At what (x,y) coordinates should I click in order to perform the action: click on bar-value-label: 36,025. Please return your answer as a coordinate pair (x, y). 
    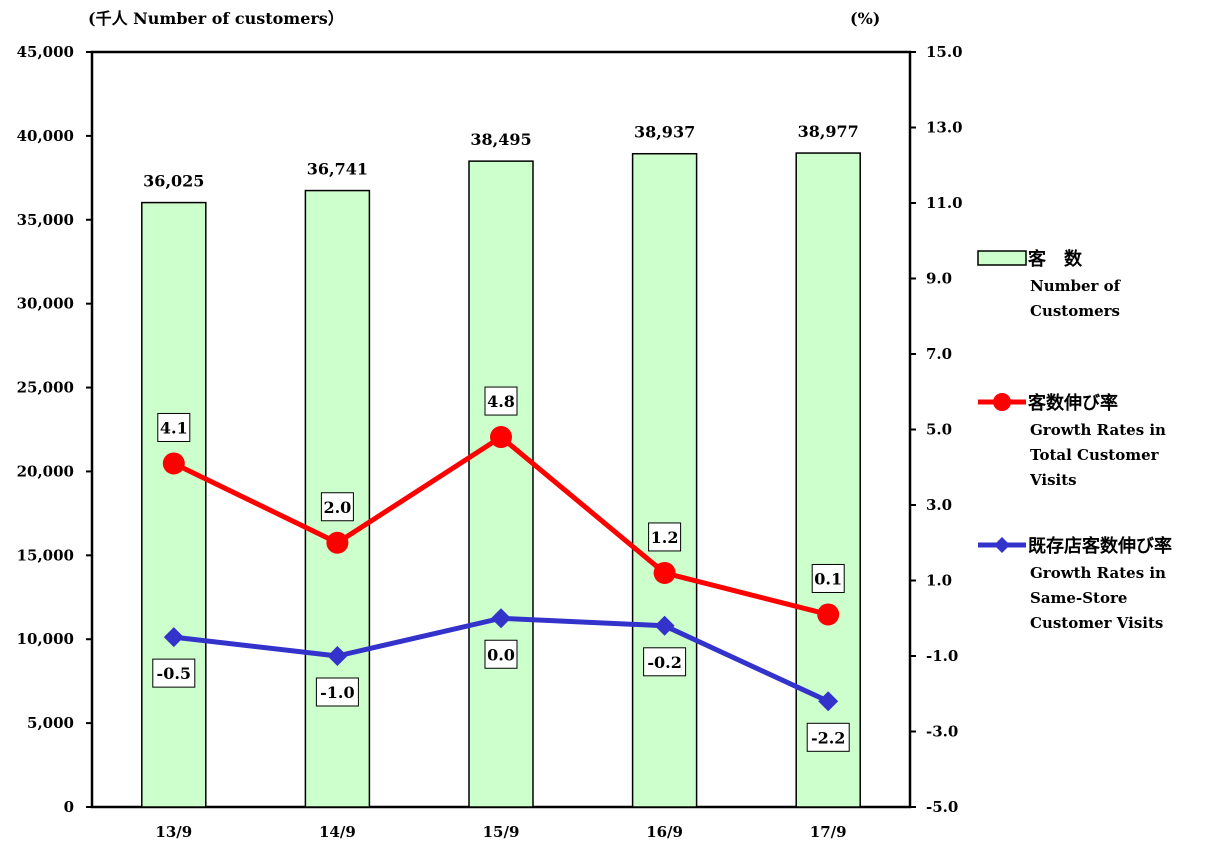
    Looking at the image, I should click on (173, 181).